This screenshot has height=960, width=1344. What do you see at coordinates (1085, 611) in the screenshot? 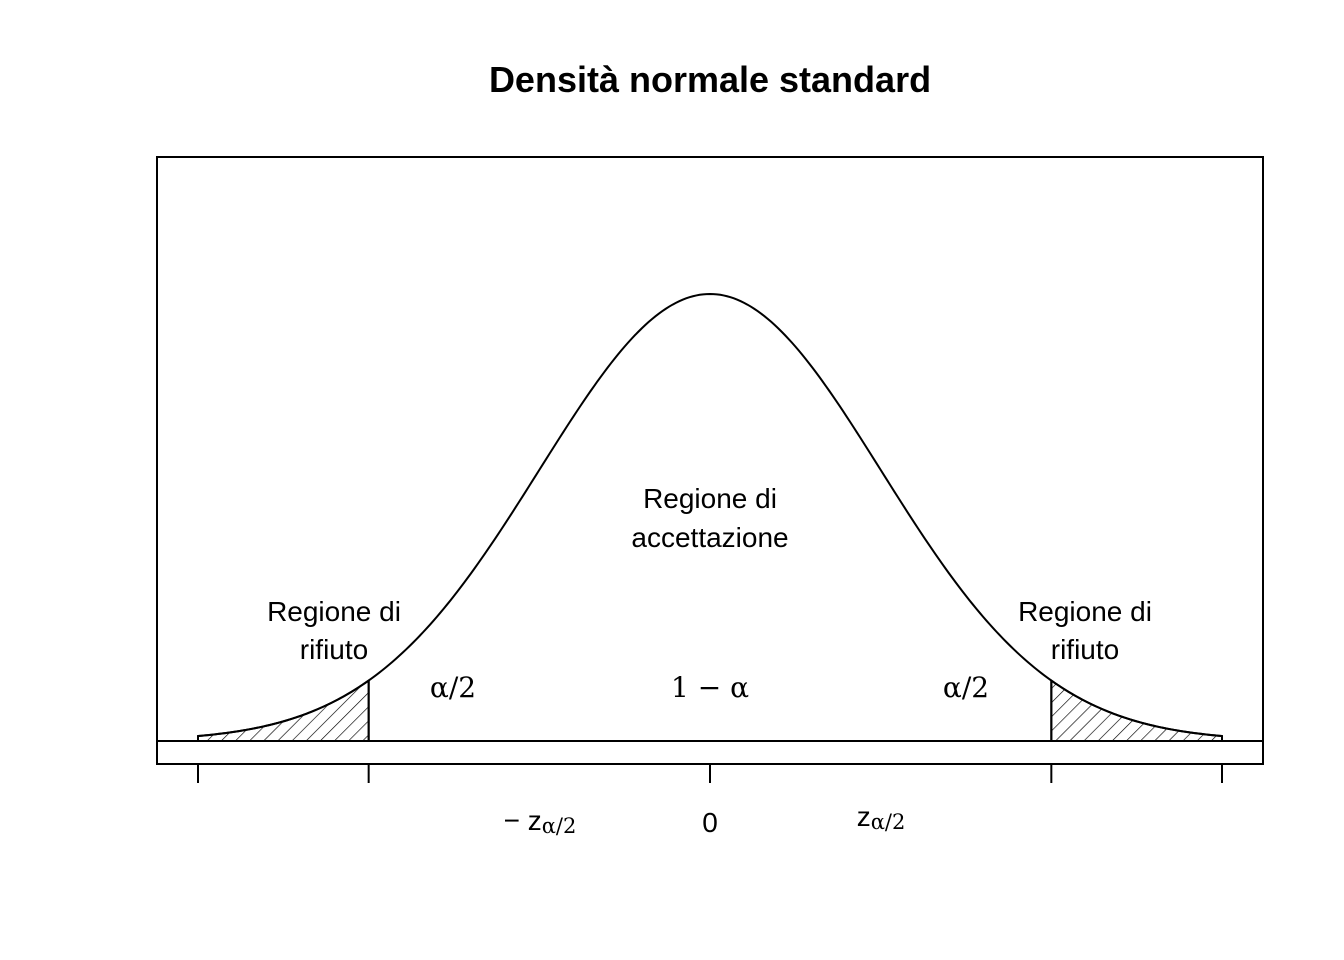
I see `right-rejection-label-line1: Regione di` at bounding box center [1085, 611].